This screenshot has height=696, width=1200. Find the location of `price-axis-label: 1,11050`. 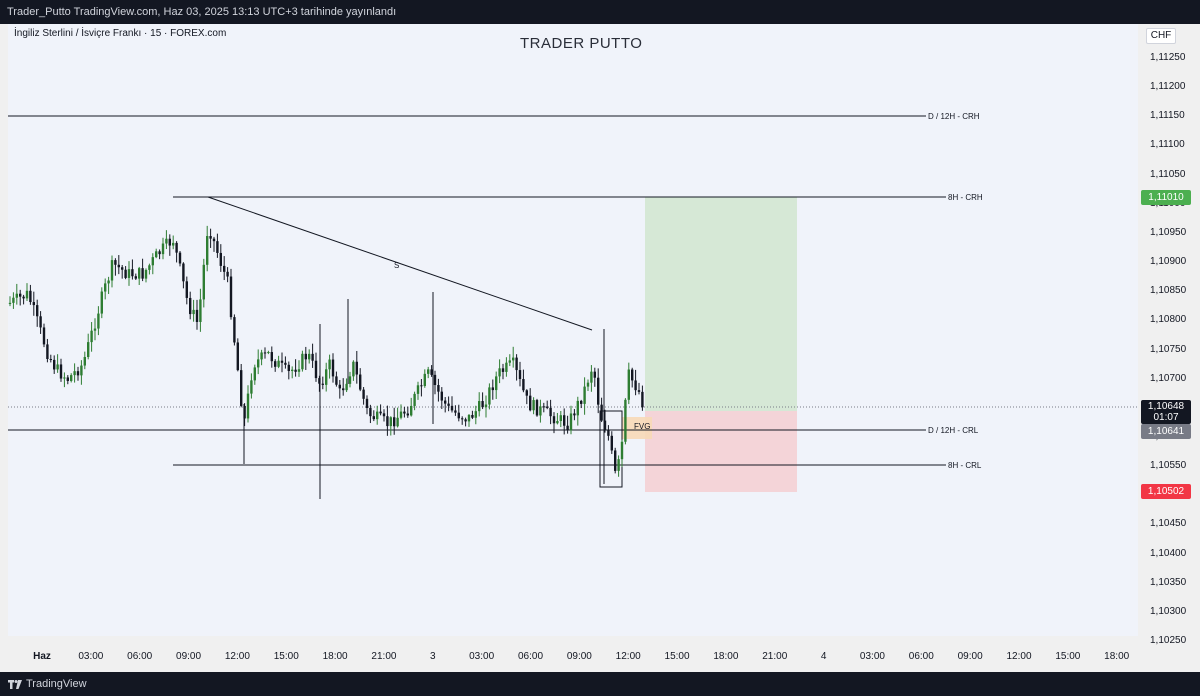

price-axis-label: 1,11050 is located at coordinates (1168, 174).